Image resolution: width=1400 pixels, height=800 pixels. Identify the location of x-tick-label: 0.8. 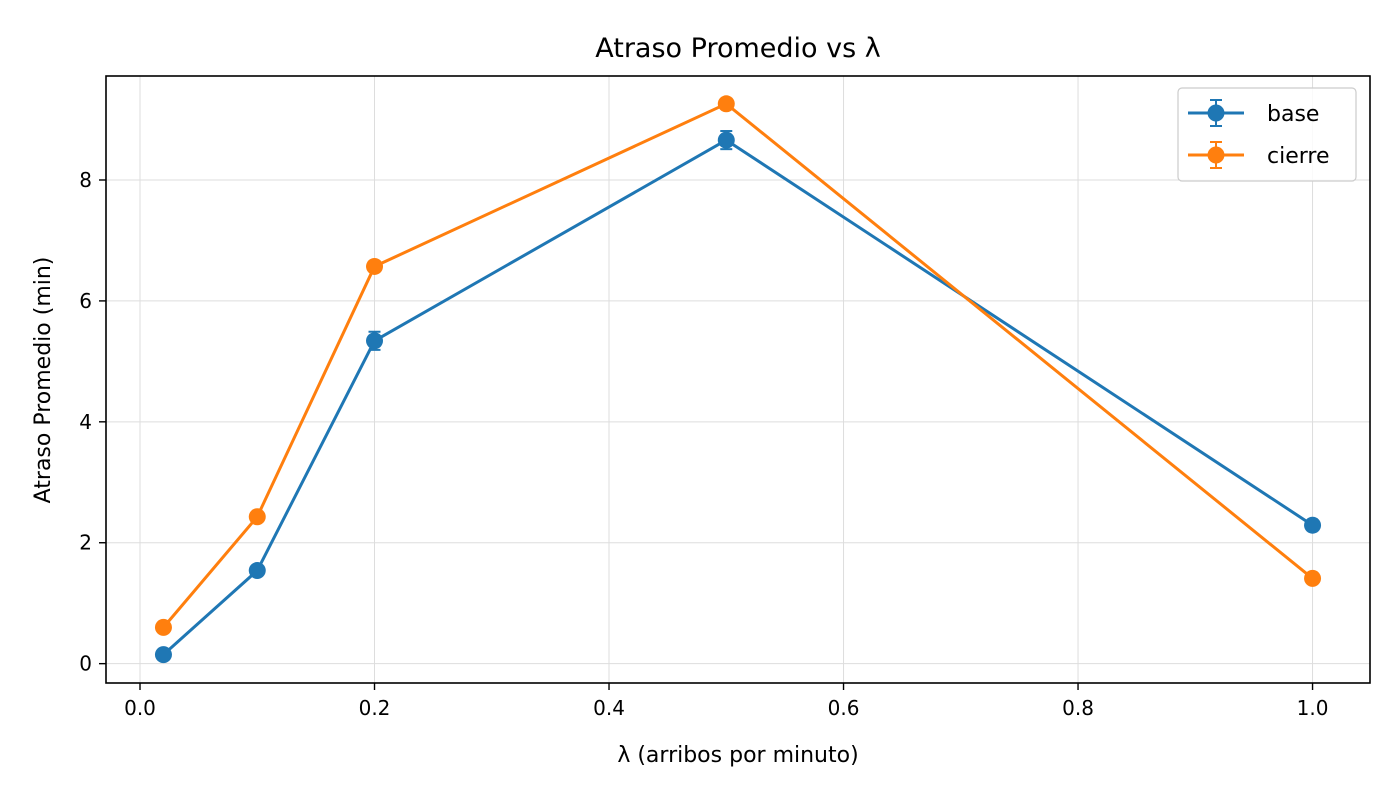
(1078, 708).